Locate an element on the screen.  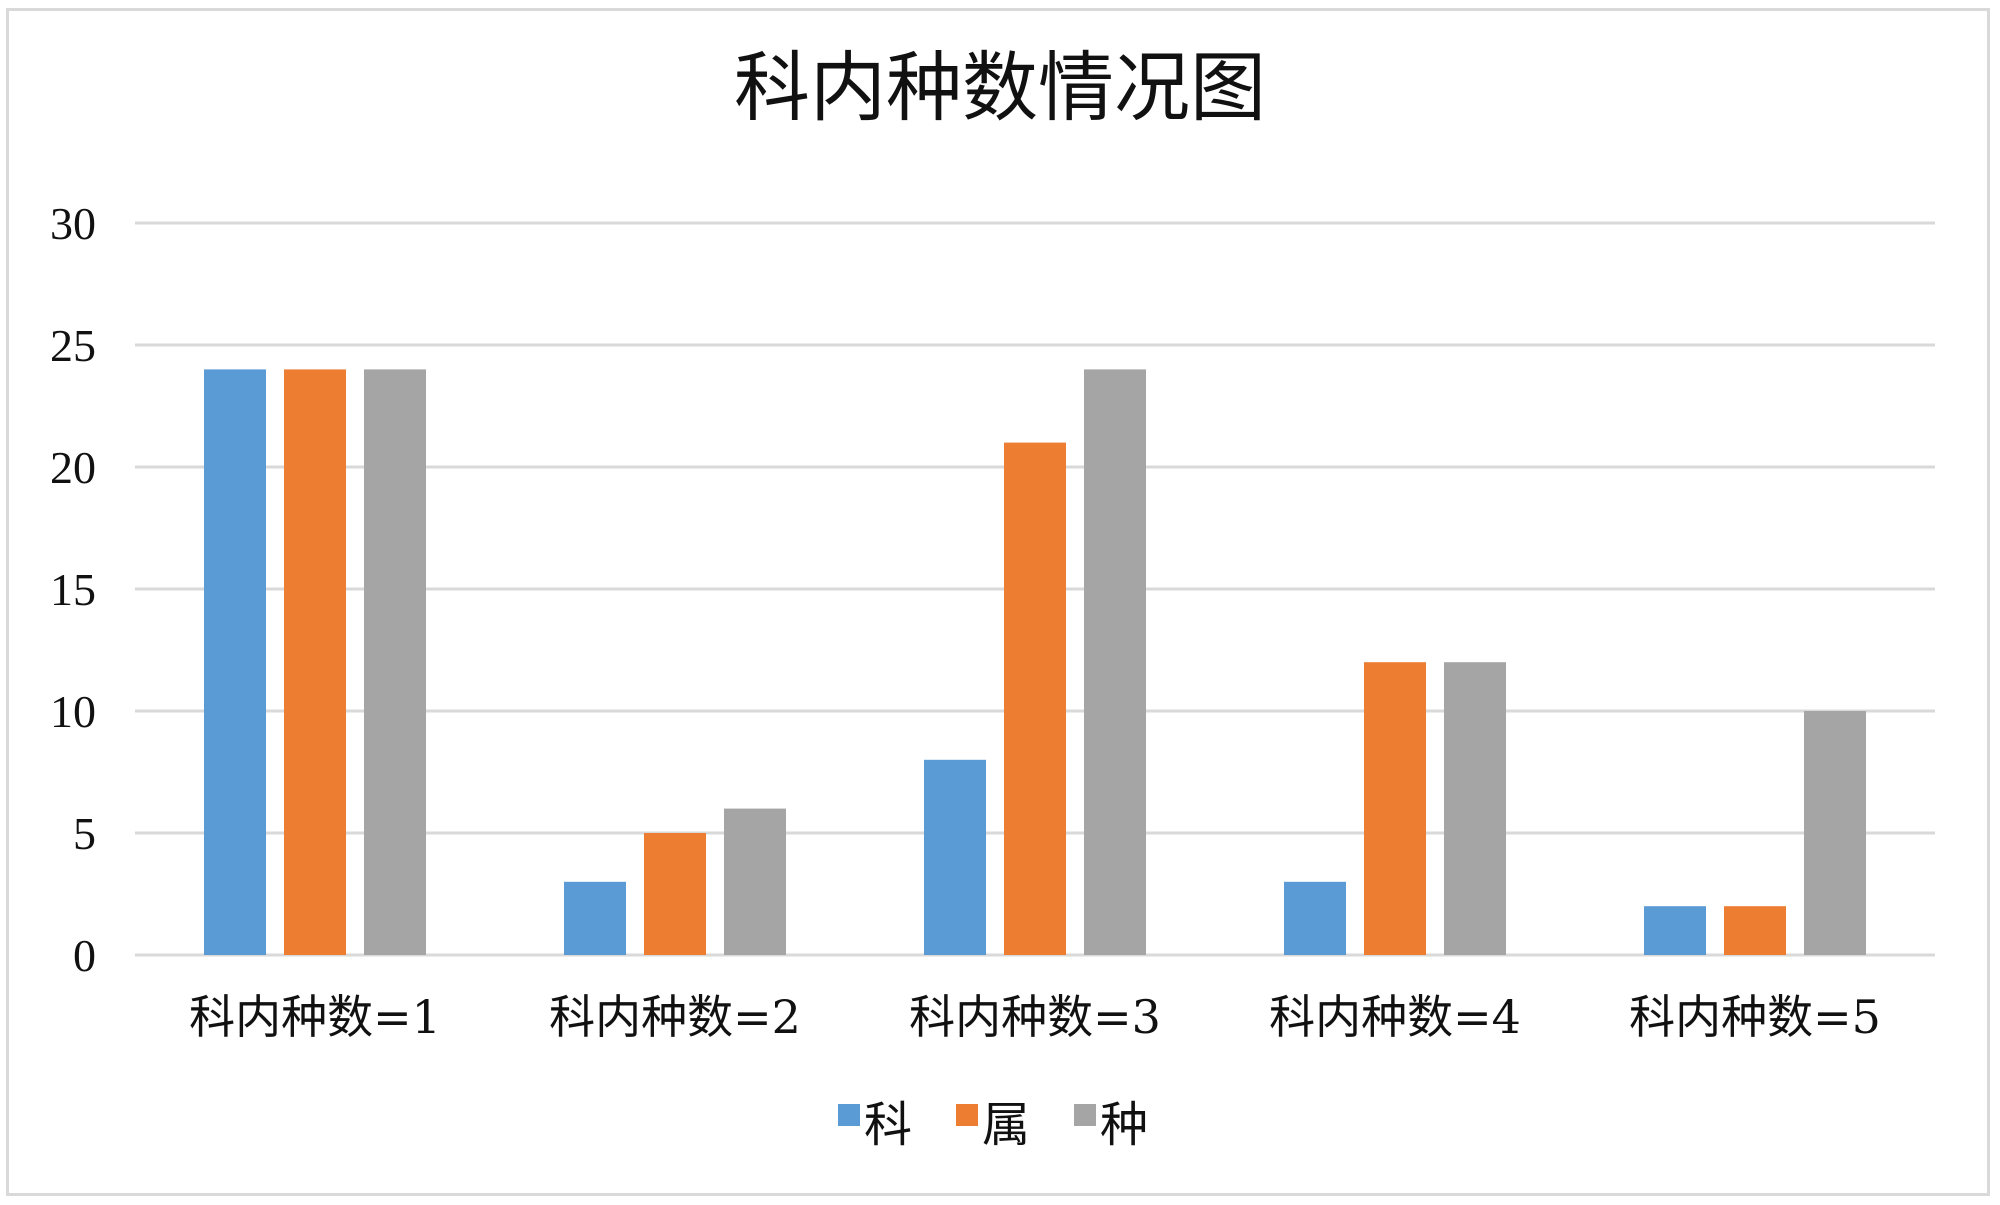
x-tick-label: 科内种数=3 is located at coordinates (1035, 1017).